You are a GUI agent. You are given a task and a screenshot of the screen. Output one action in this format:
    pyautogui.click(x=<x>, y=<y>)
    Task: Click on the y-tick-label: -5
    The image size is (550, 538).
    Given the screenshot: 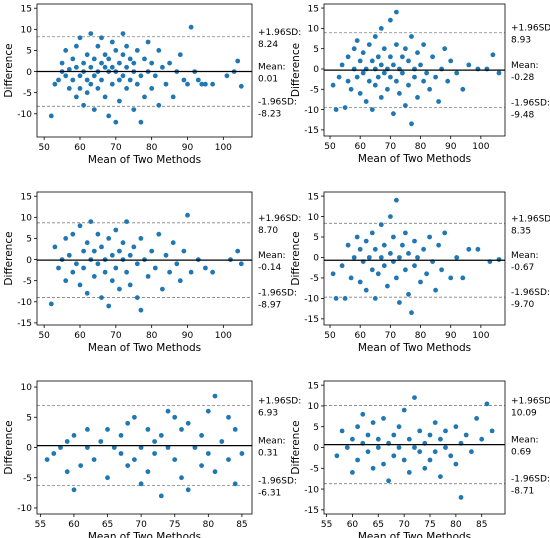 What is the action you would take?
    pyautogui.click(x=314, y=279)
    